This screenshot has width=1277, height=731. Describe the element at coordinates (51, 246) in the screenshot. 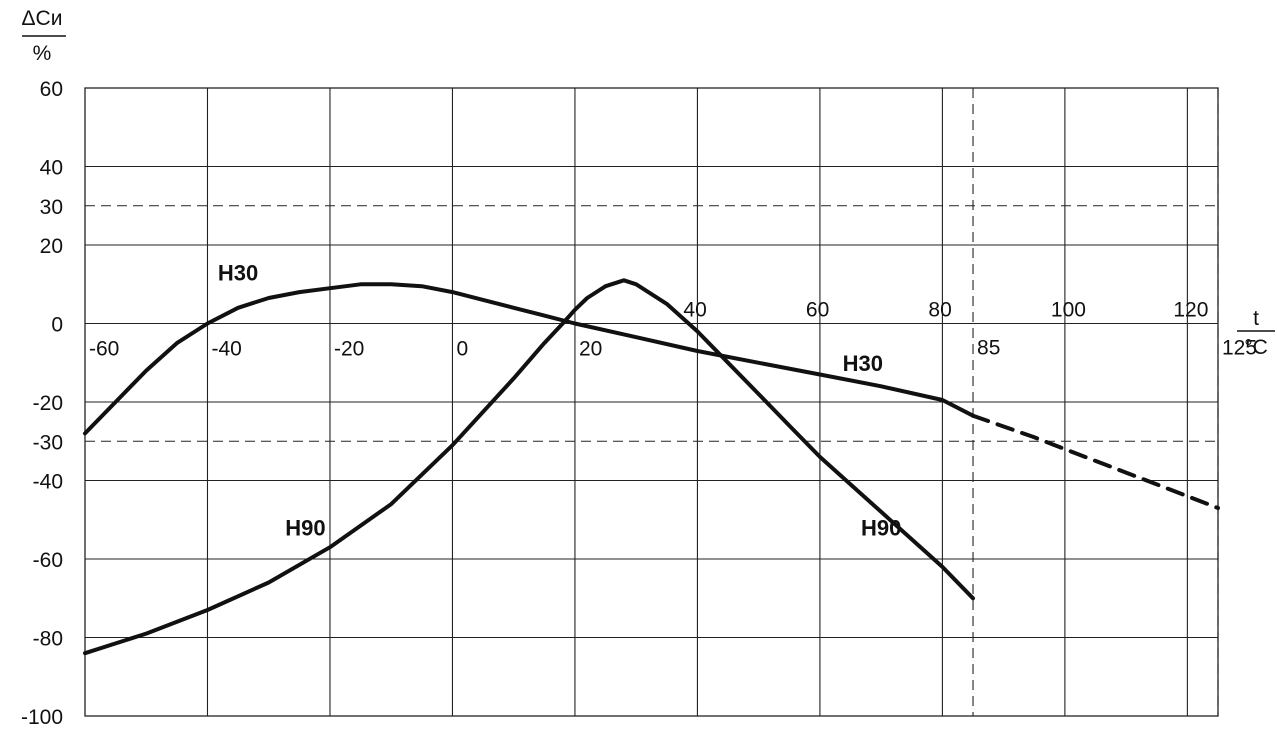

I see `y-tick-label: 20` at that location.